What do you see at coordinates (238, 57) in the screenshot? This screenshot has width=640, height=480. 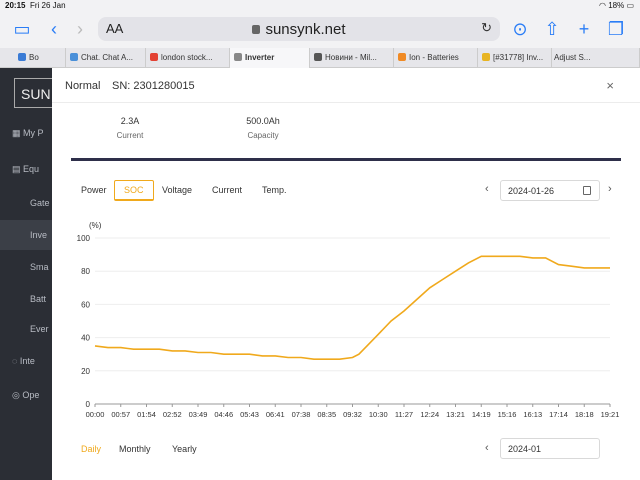 I see `close-icon` at bounding box center [238, 57].